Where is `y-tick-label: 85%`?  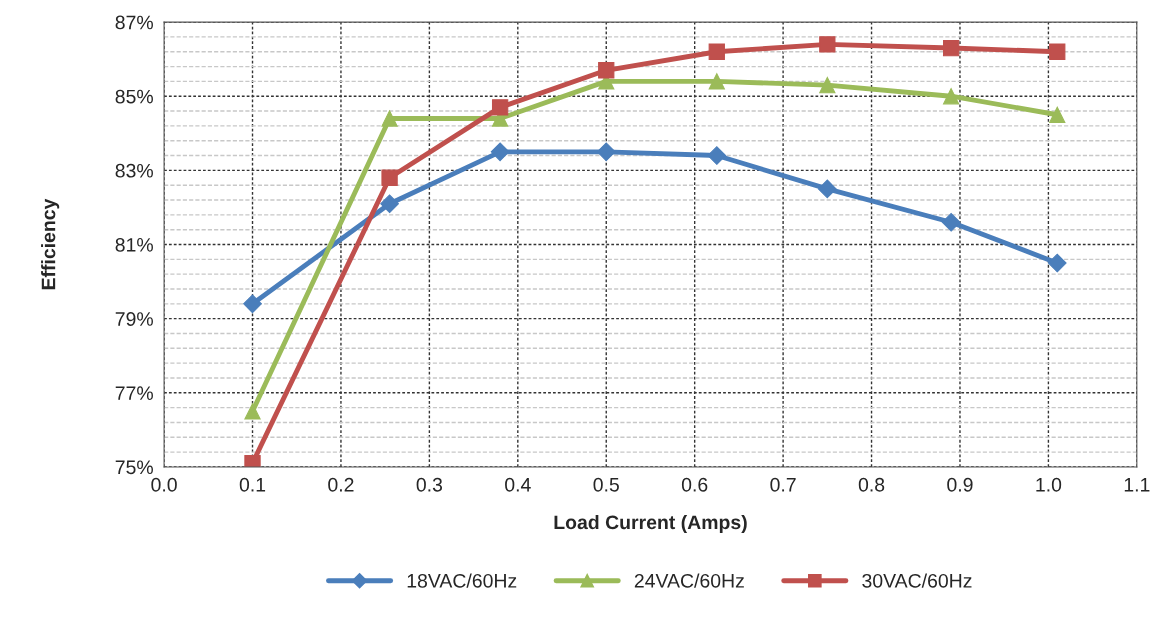
y-tick-label: 85% is located at coordinates (134, 96).